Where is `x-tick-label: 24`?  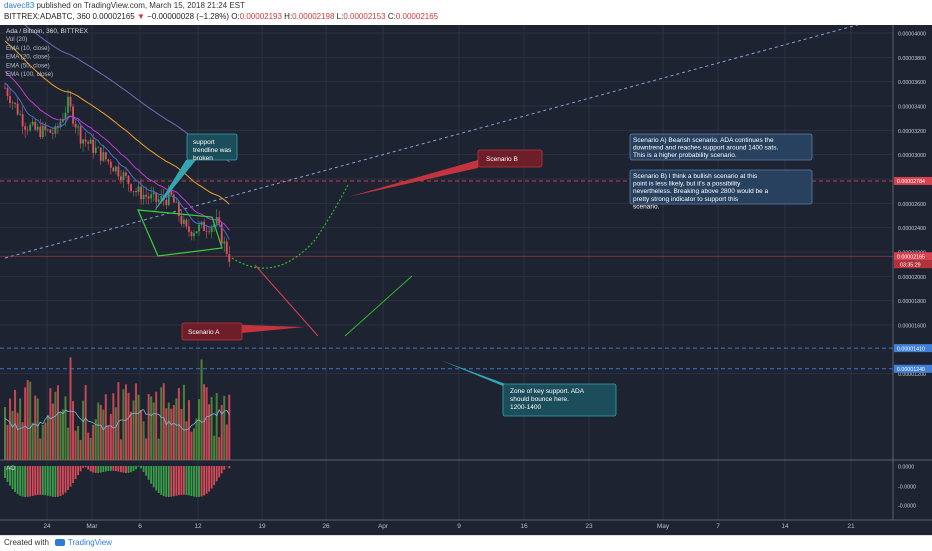 x-tick-label: 24 is located at coordinates (47, 526).